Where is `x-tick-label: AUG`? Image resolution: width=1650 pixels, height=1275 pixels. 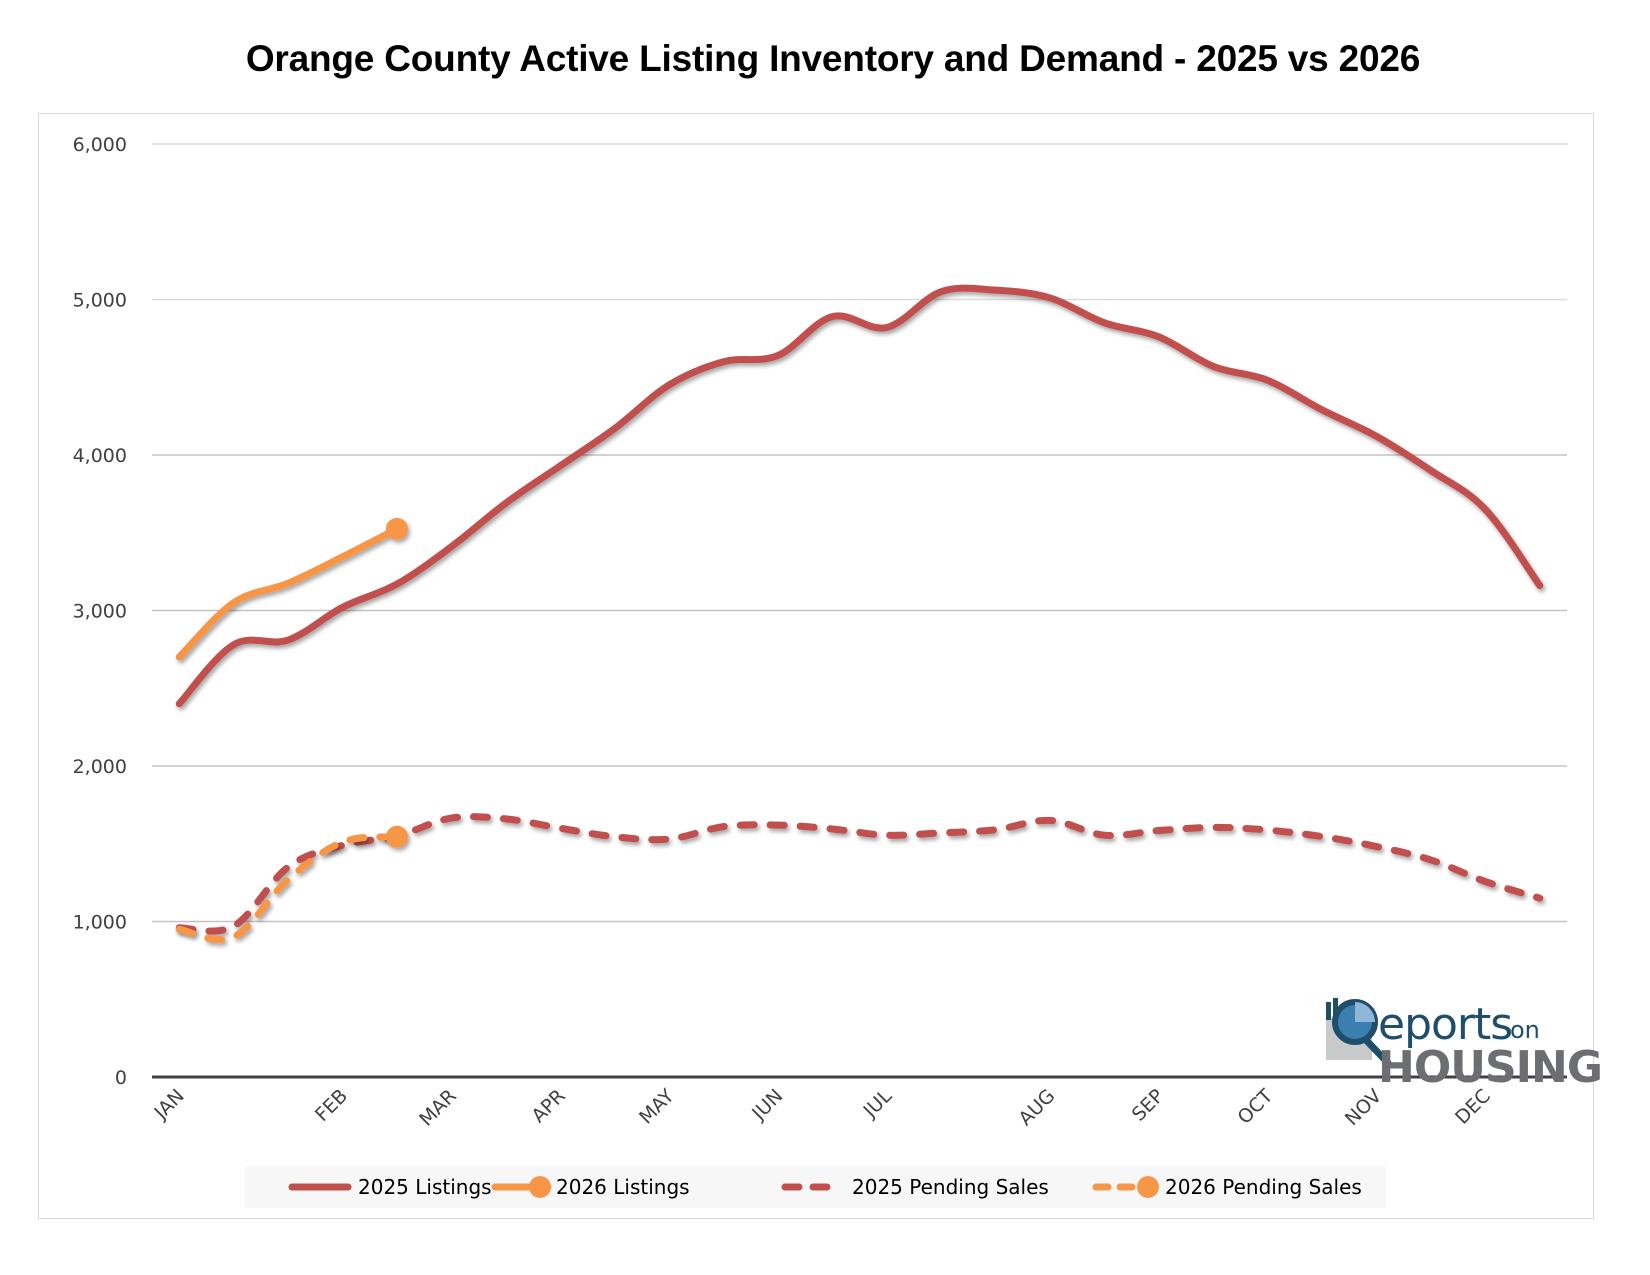
x-tick-label: AUG is located at coordinates (1037, 1107).